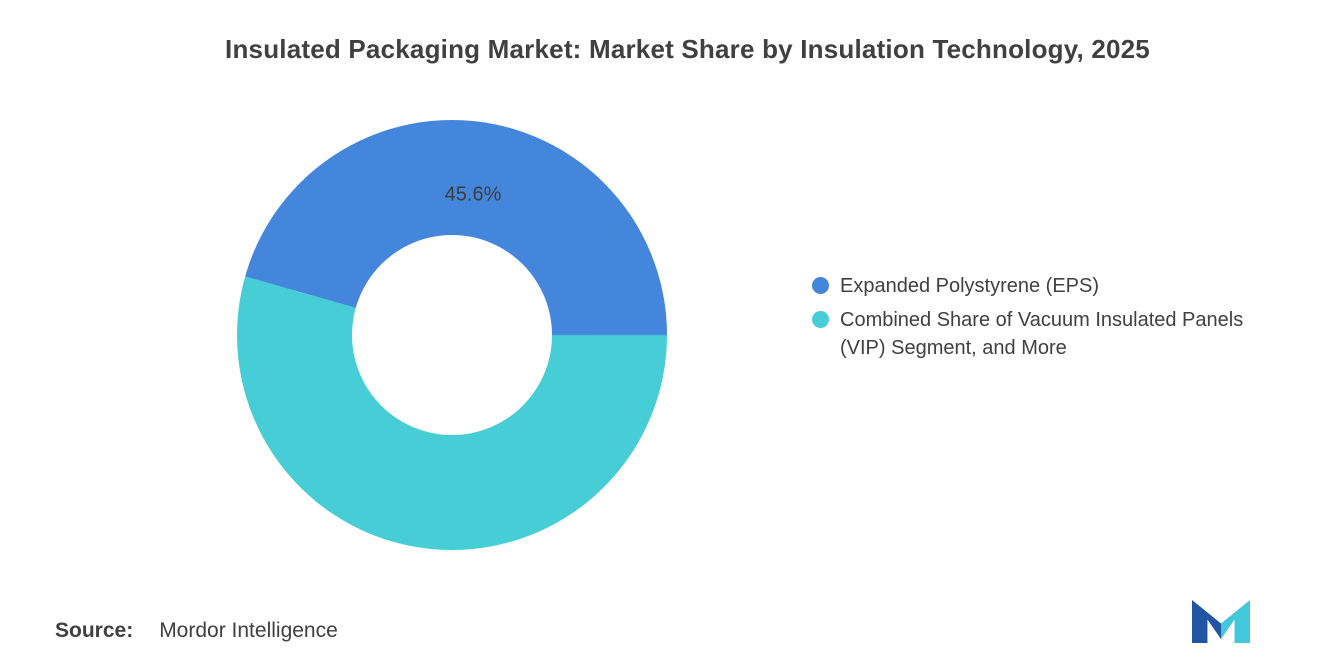 This screenshot has height=665, width=1320. I want to click on logo-right-shape, so click(1235, 621).